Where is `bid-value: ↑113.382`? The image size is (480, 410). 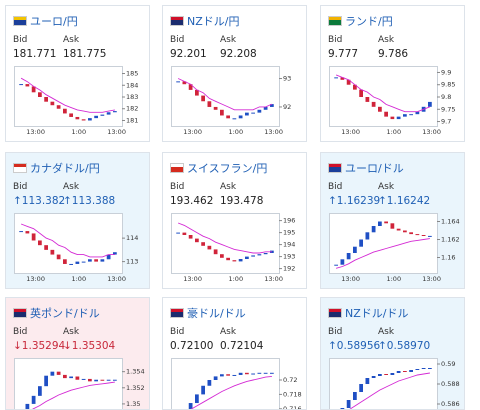
bid-value: ↑113.382 is located at coordinates (39, 201).